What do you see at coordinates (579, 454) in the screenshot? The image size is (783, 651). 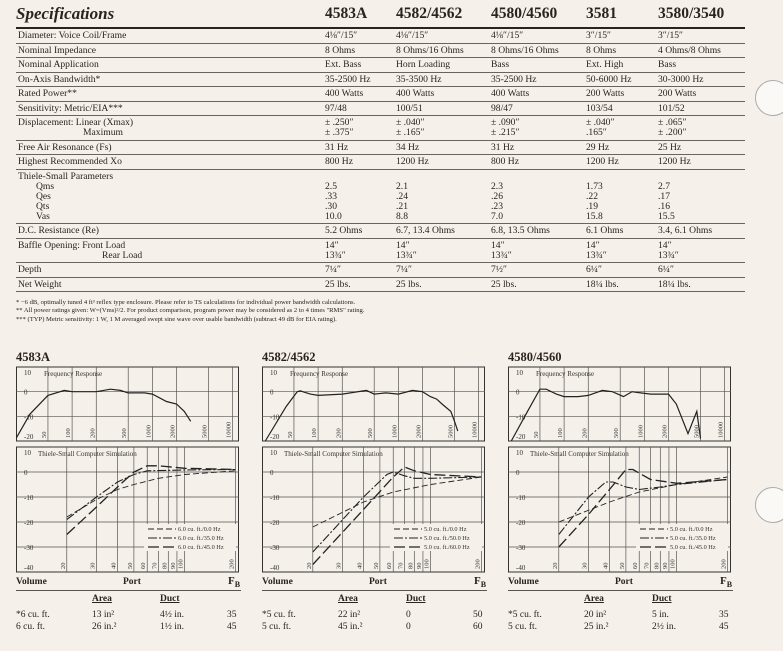 I see `plot-title: Thiele-Small Computer Simulation` at bounding box center [579, 454].